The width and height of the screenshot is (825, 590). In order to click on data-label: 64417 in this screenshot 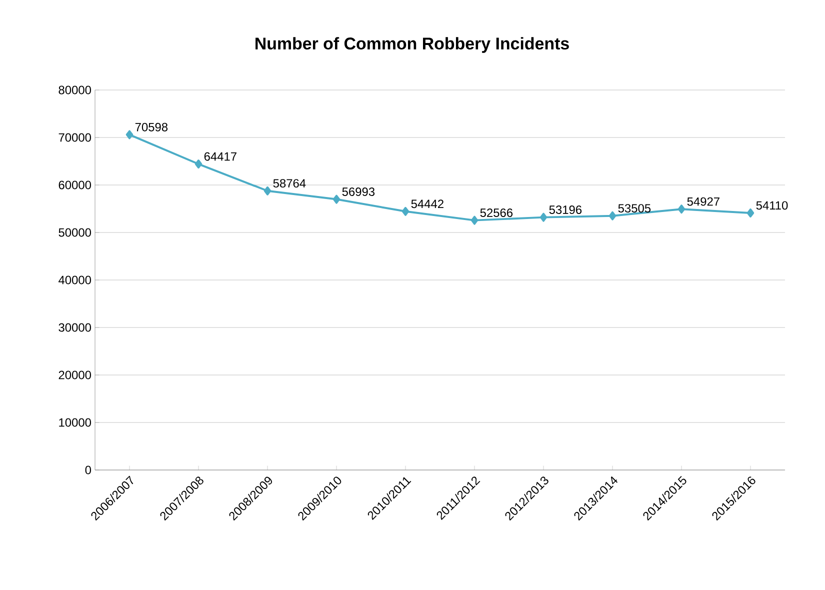, I will do `click(220, 156)`.